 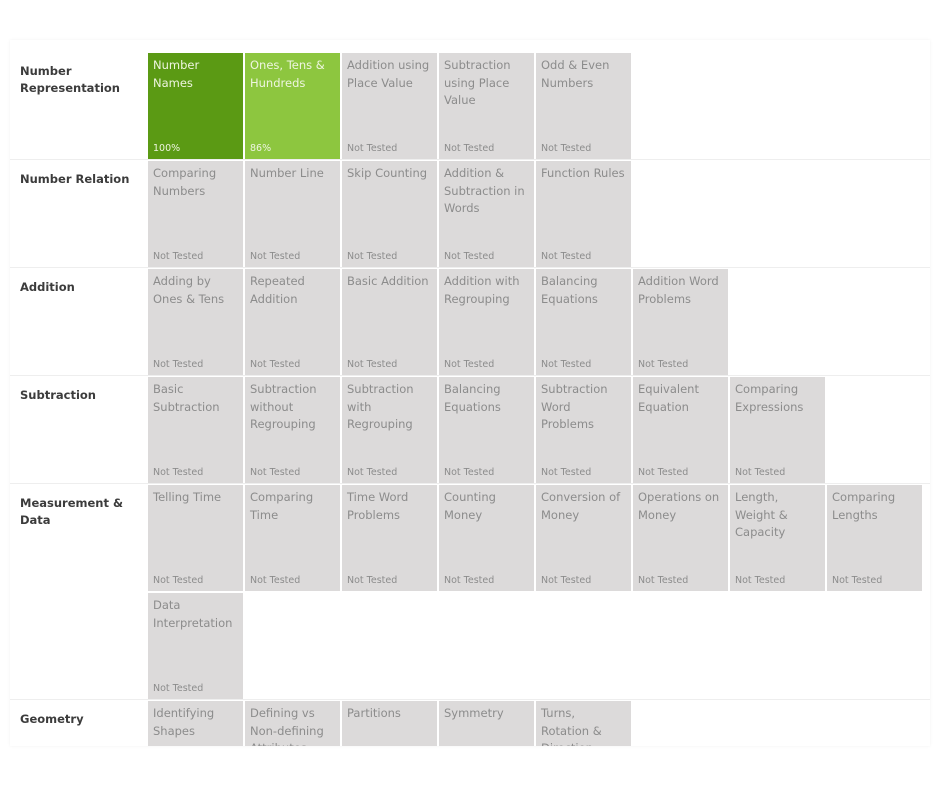 I want to click on skill-name: Number Line, so click(x=287, y=173).